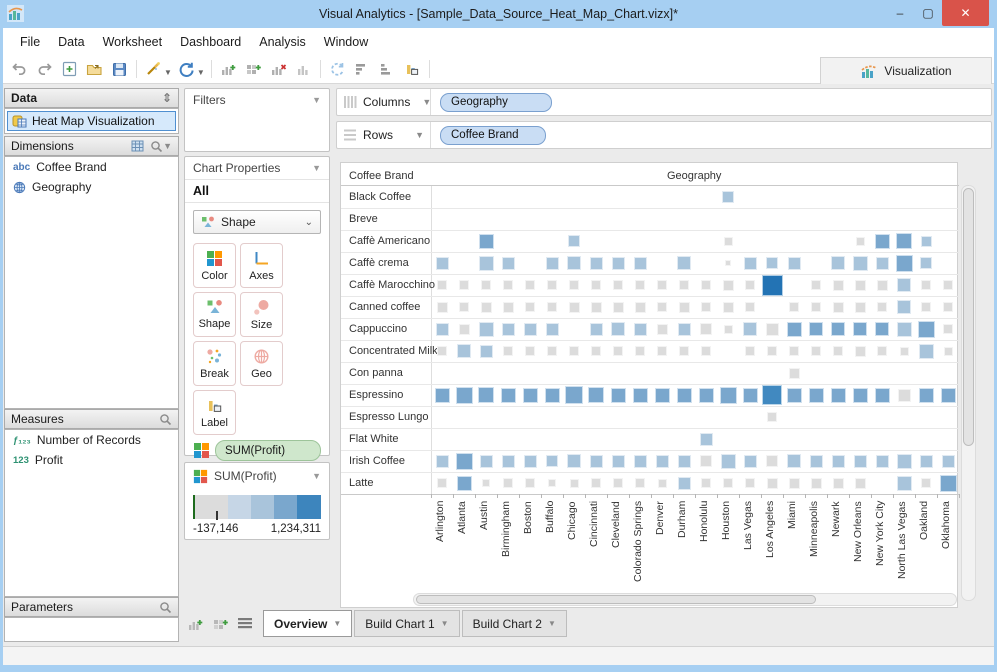 This screenshot has width=997, height=672. I want to click on bars-icon, so click(303, 69).